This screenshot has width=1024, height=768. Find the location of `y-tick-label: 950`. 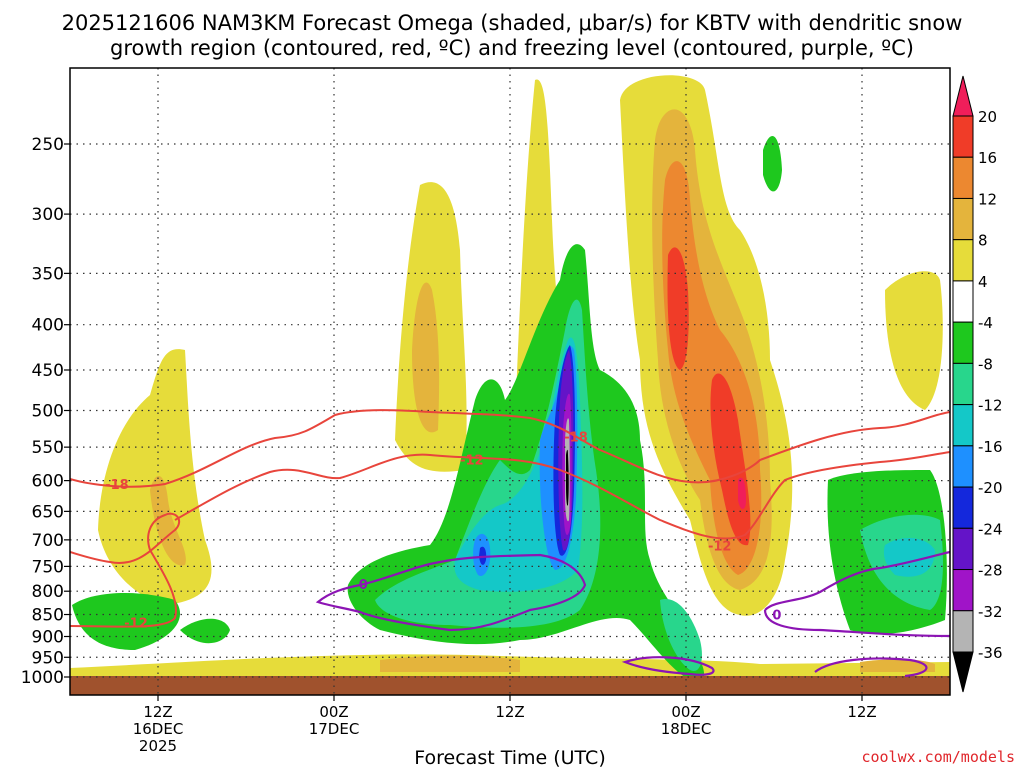

y-tick-label: 950 is located at coordinates (48, 658).